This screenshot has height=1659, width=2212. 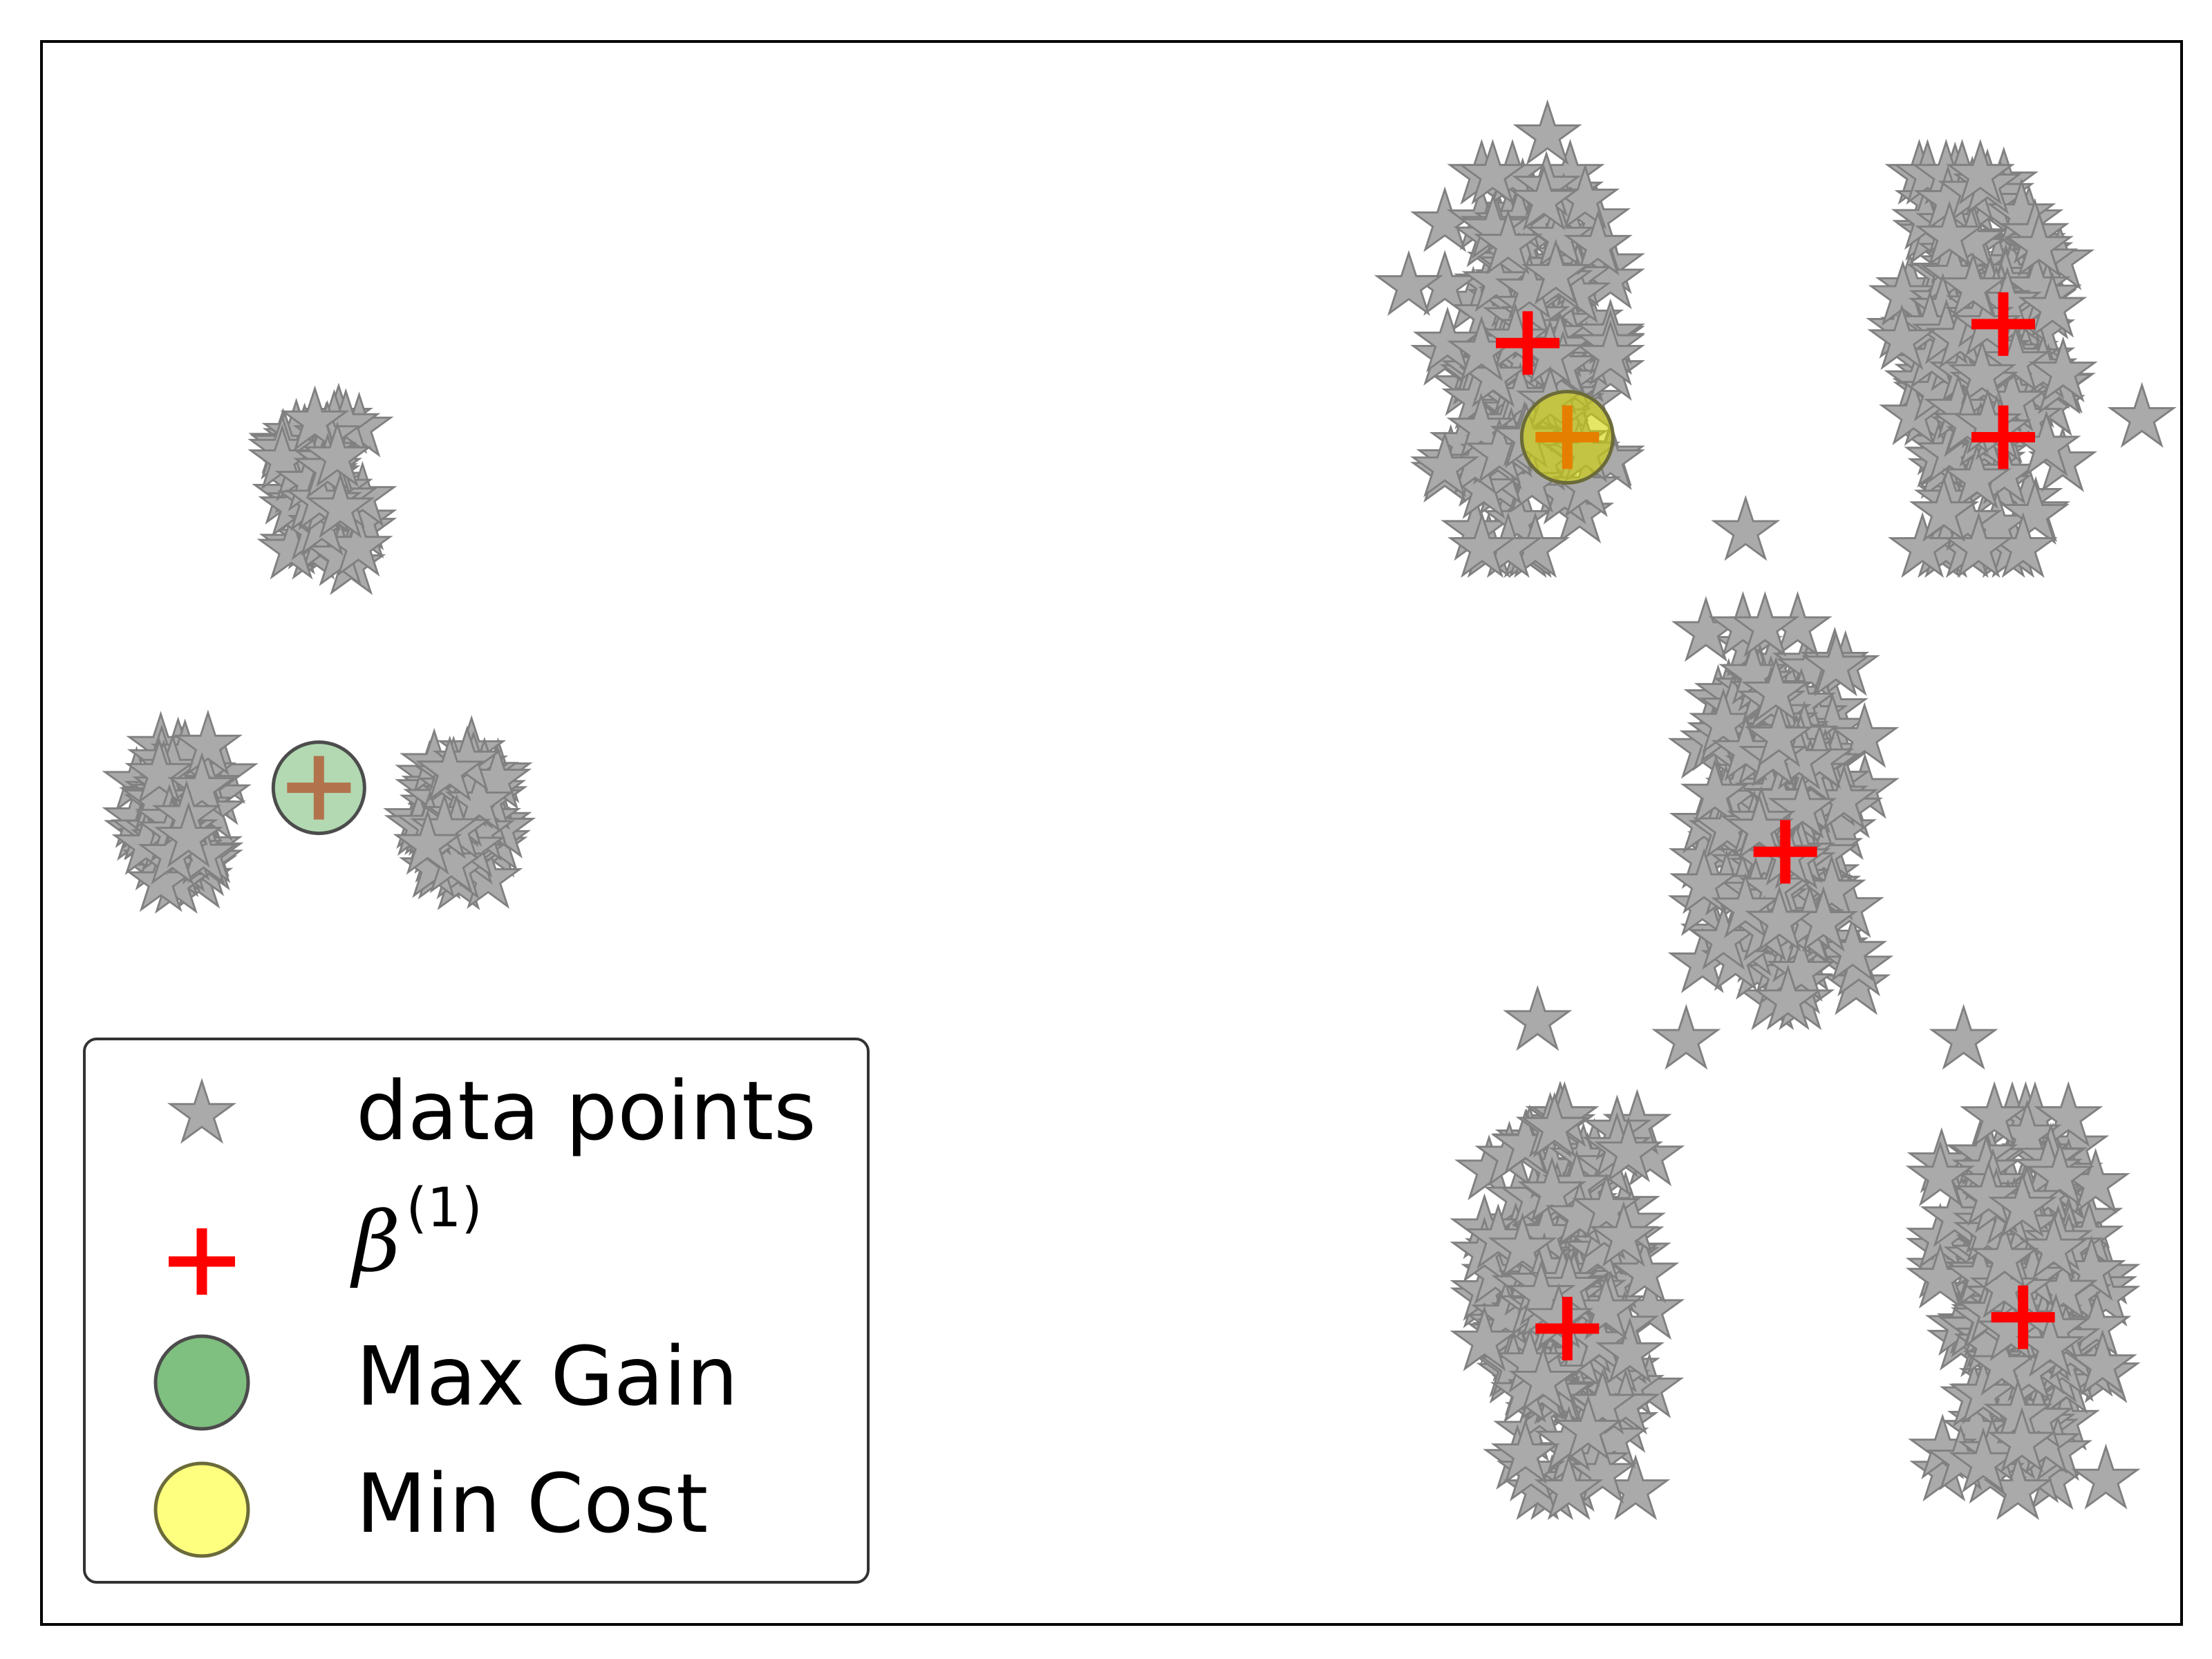 I want to click on legend-label-beta-base: β, so click(x=375, y=1242).